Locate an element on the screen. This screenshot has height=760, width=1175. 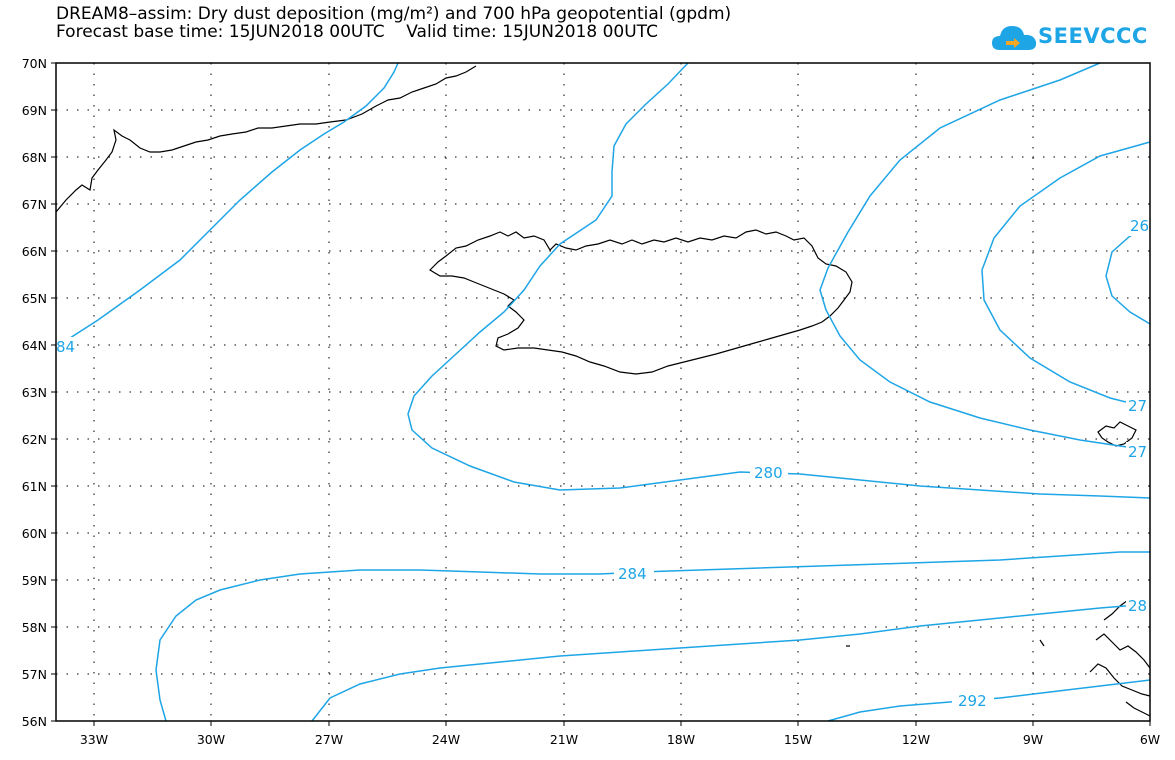
contour-label-276: 27 is located at coordinates (1137, 452).